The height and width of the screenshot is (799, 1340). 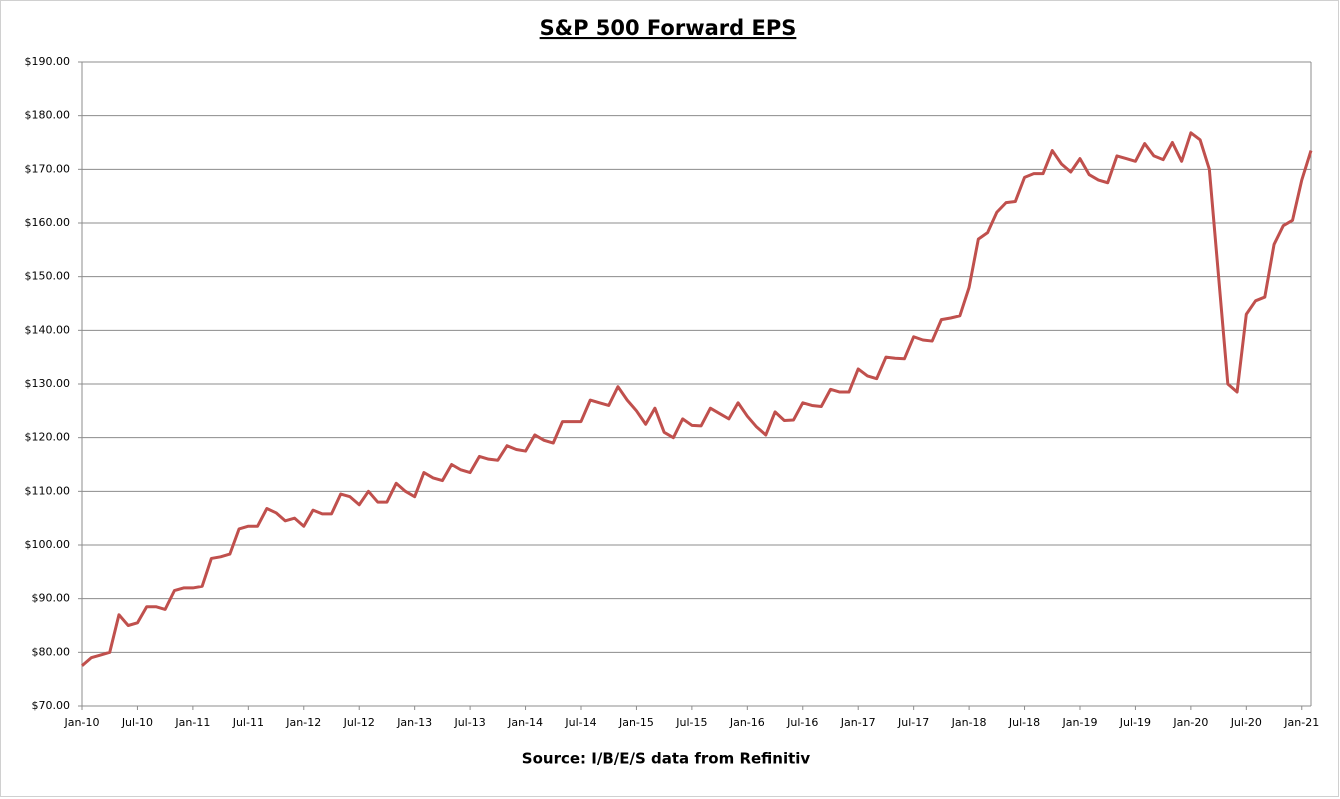 What do you see at coordinates (691, 722) in the screenshot?
I see `x-tick-label: Jul-15` at bounding box center [691, 722].